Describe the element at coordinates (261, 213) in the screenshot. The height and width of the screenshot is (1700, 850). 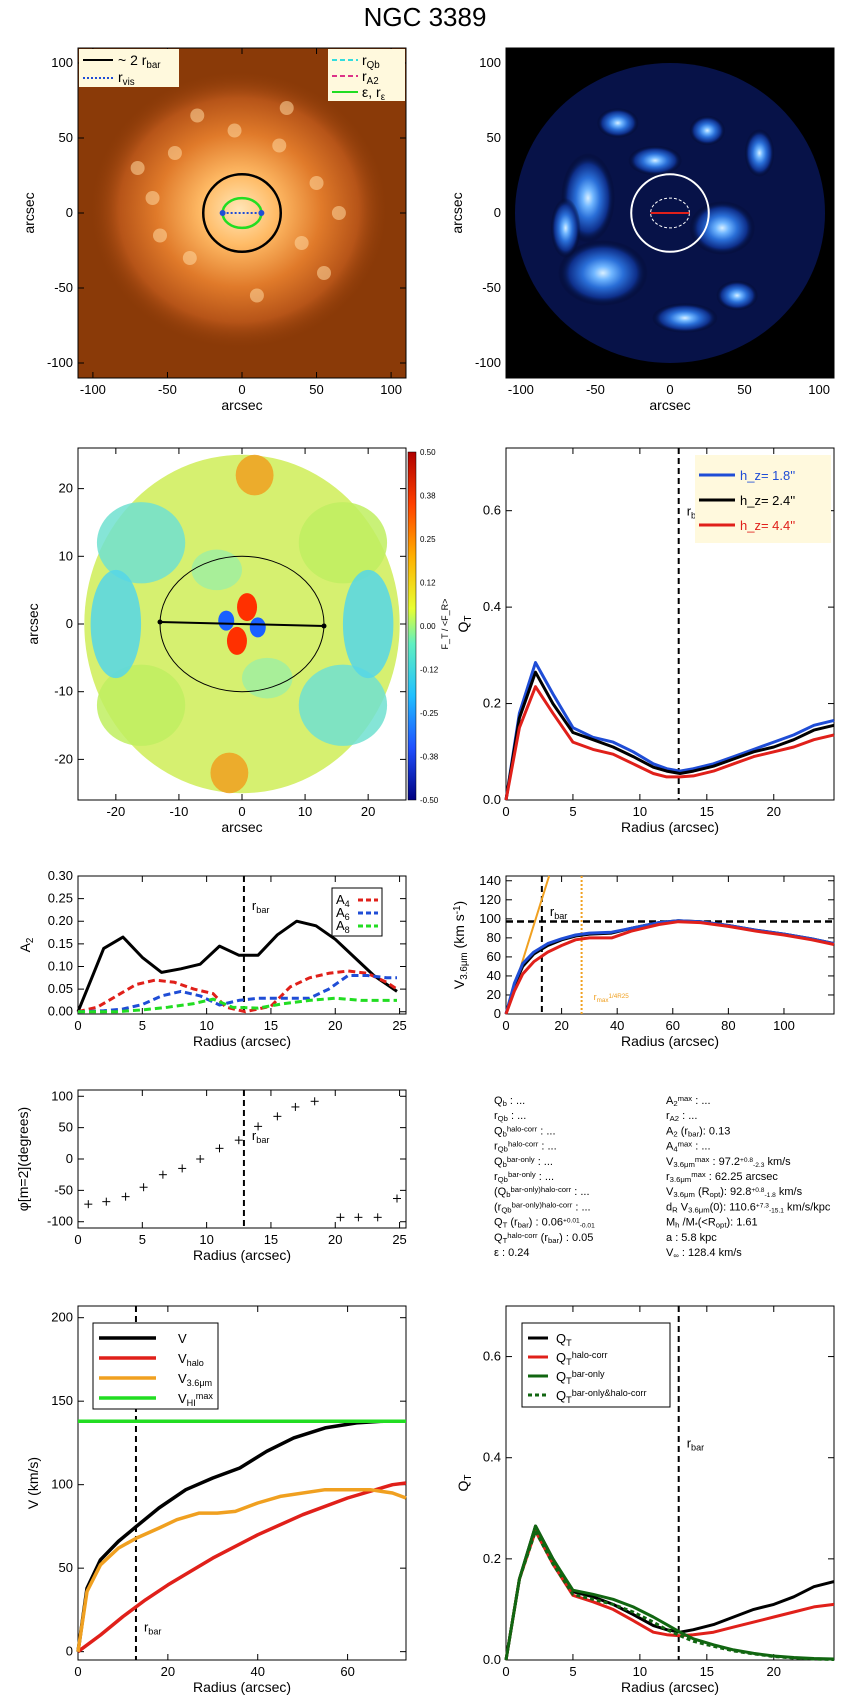
I see `bar-end-marker` at that location.